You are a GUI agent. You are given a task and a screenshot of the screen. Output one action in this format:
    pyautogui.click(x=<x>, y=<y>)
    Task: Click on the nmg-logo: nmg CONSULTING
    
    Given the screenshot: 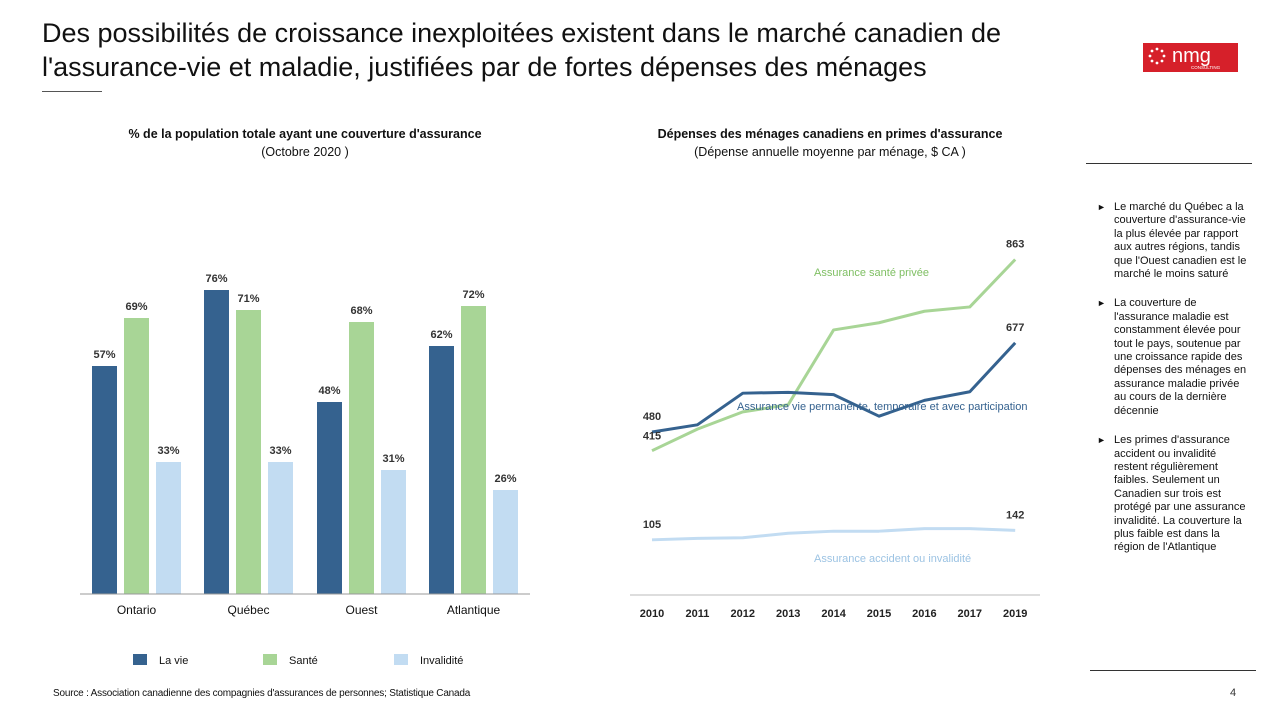 What is the action you would take?
    pyautogui.click(x=1190, y=57)
    